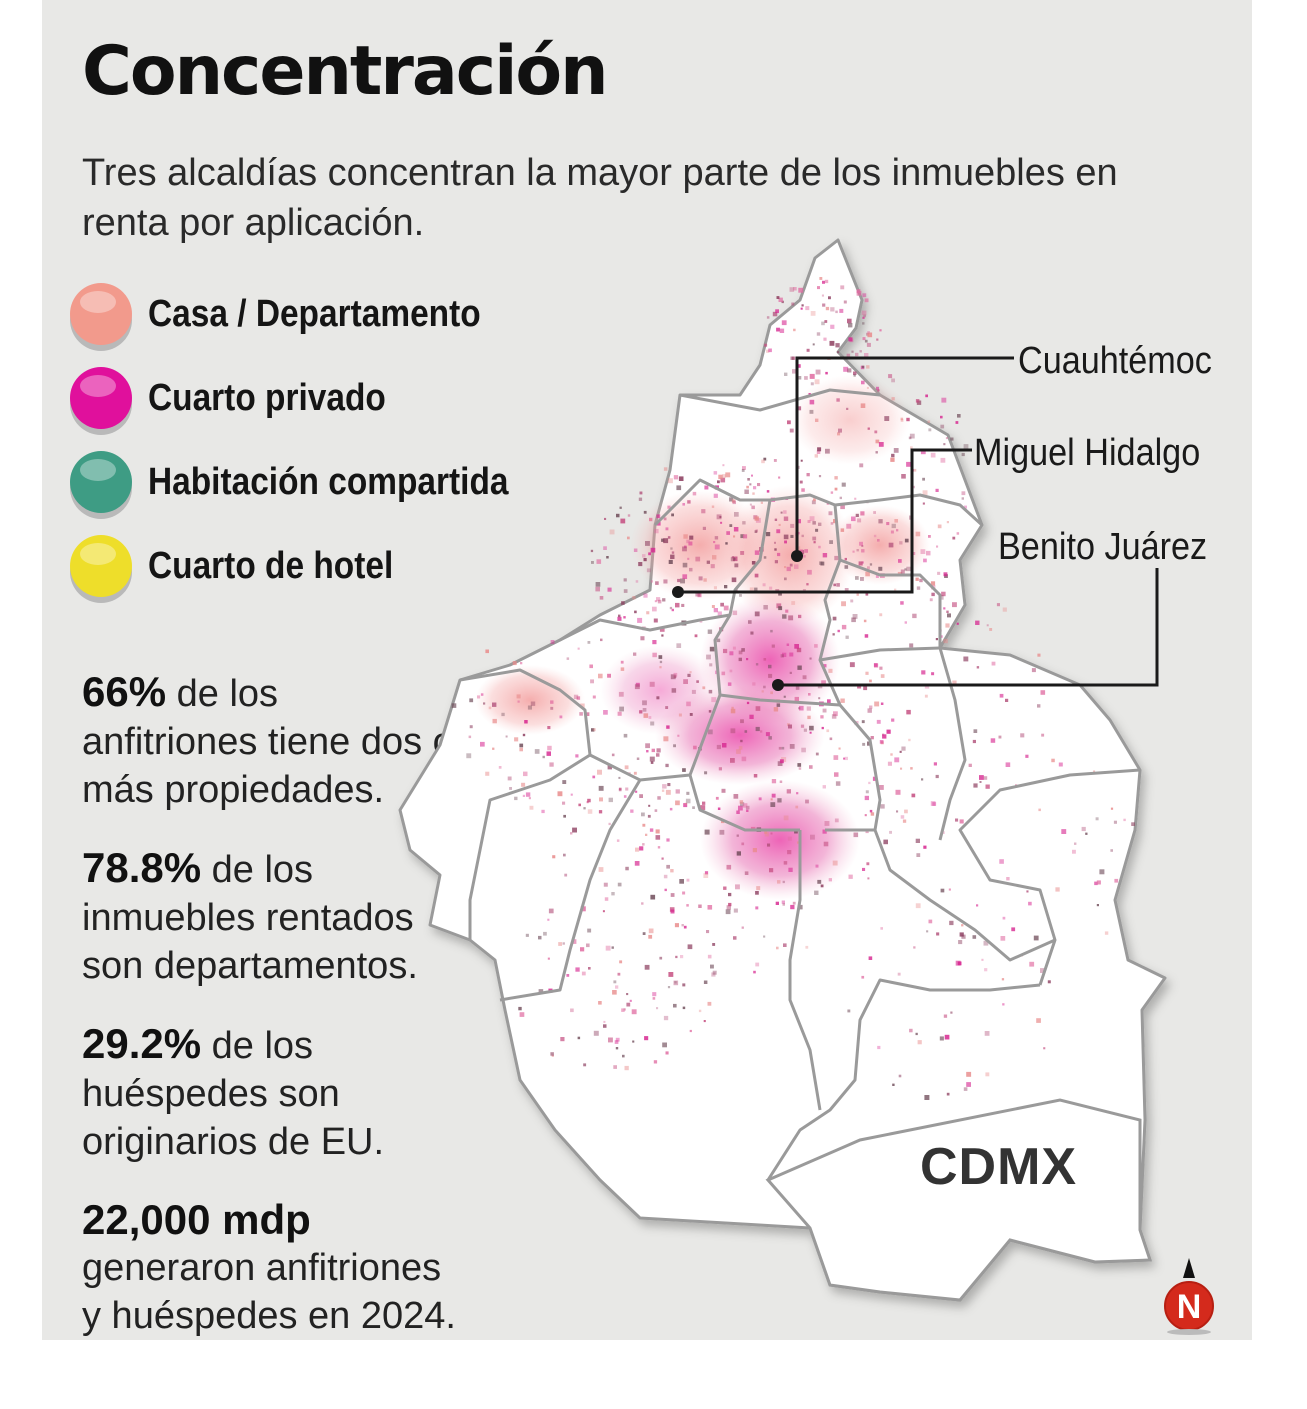 The height and width of the screenshot is (1409, 1307). I want to click on callout-lines, so click(918, 521).